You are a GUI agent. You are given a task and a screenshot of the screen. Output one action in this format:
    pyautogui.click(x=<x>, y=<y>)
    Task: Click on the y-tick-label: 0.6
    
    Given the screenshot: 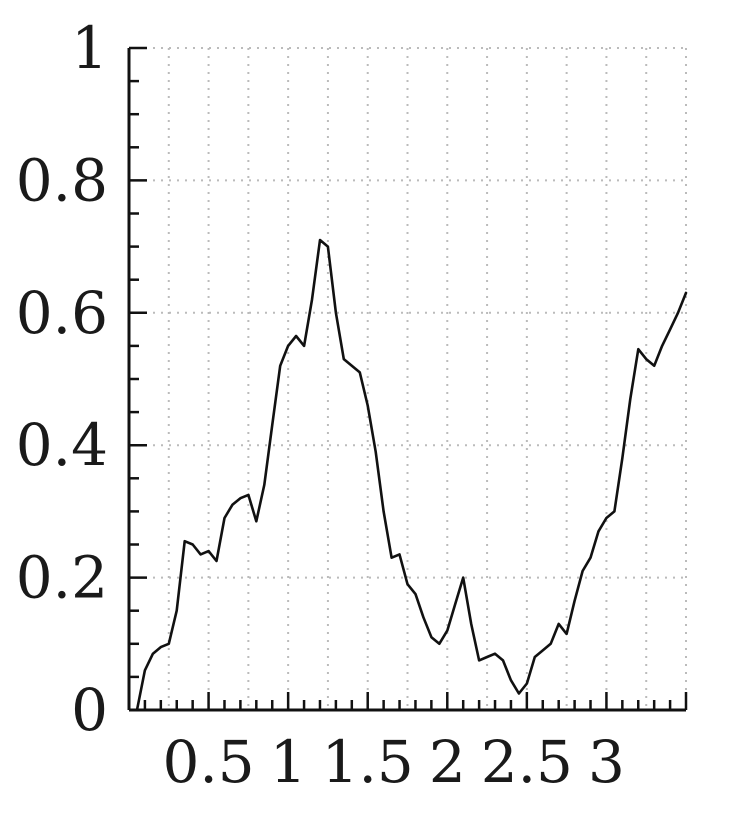 What is the action you would take?
    pyautogui.click(x=62, y=313)
    